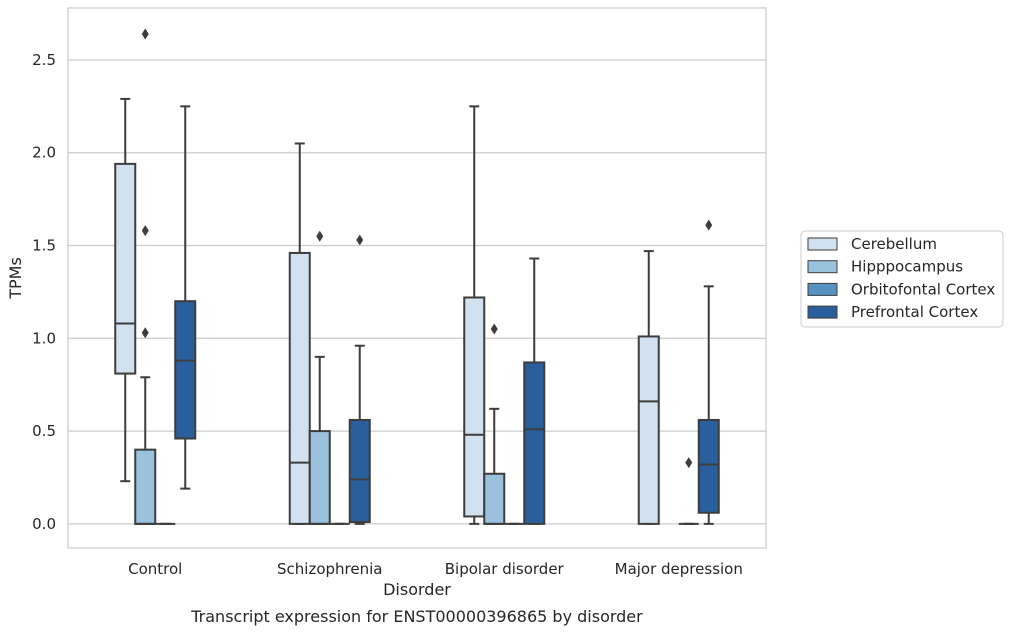 The image size is (1014, 634). Describe the element at coordinates (329, 569) in the screenshot. I see `x-tick-label: Schizophrenia` at that location.